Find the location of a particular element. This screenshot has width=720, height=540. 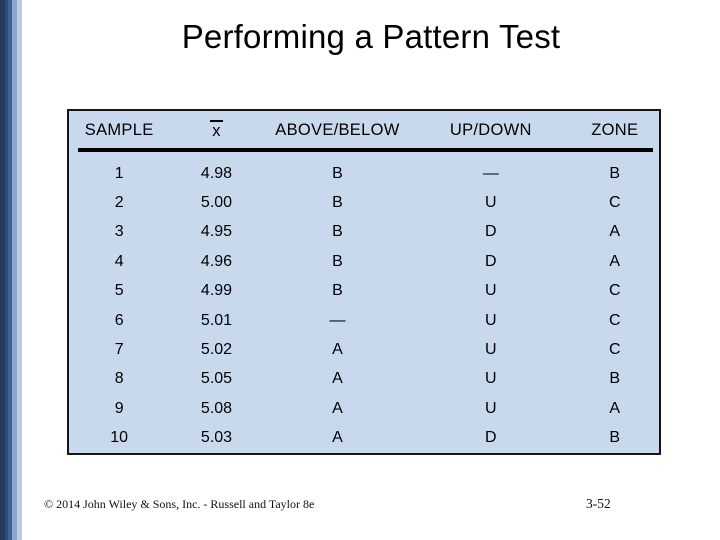

table-cell: 9 is located at coordinates (119, 408).